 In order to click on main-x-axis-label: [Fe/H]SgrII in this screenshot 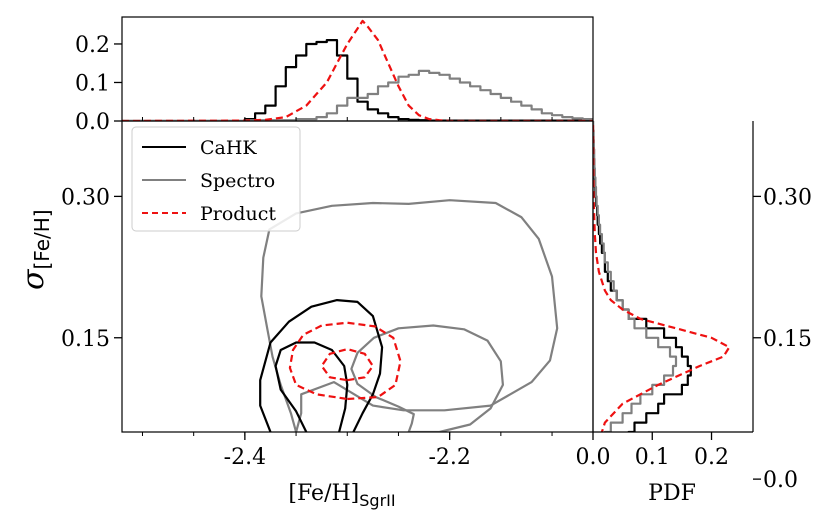, I will do `click(341, 495)`.